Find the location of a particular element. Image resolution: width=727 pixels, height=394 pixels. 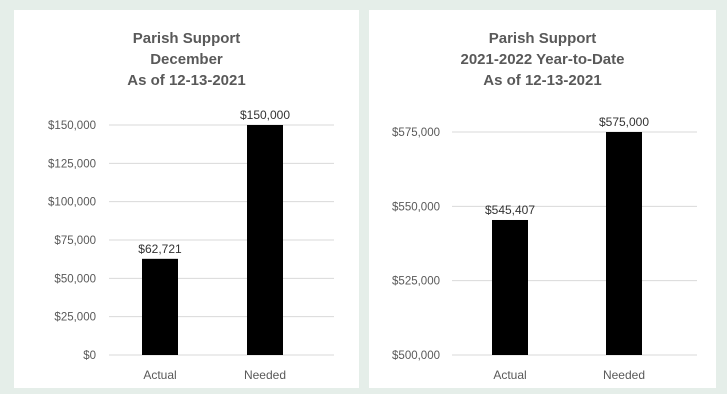

data-label: $150,000 is located at coordinates (265, 115).